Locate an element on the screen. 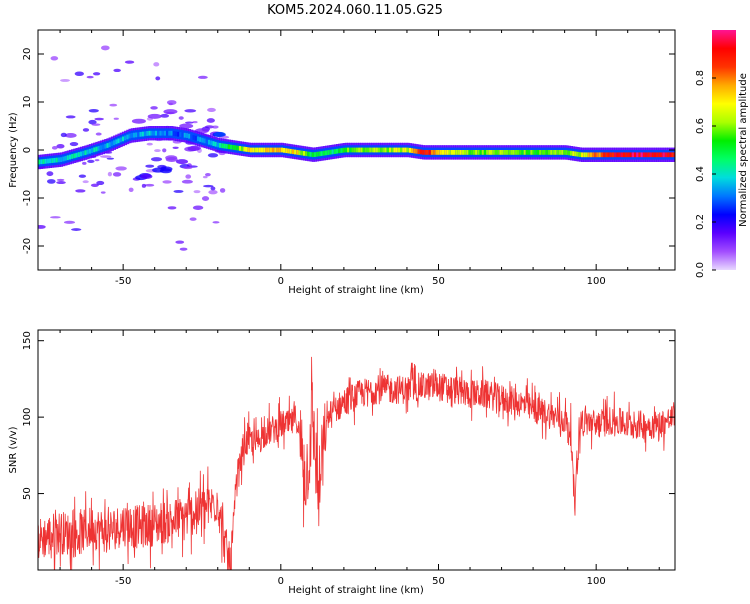 This screenshot has height=604, width=750. spectrogram-xtick-label: 0 is located at coordinates (281, 281).